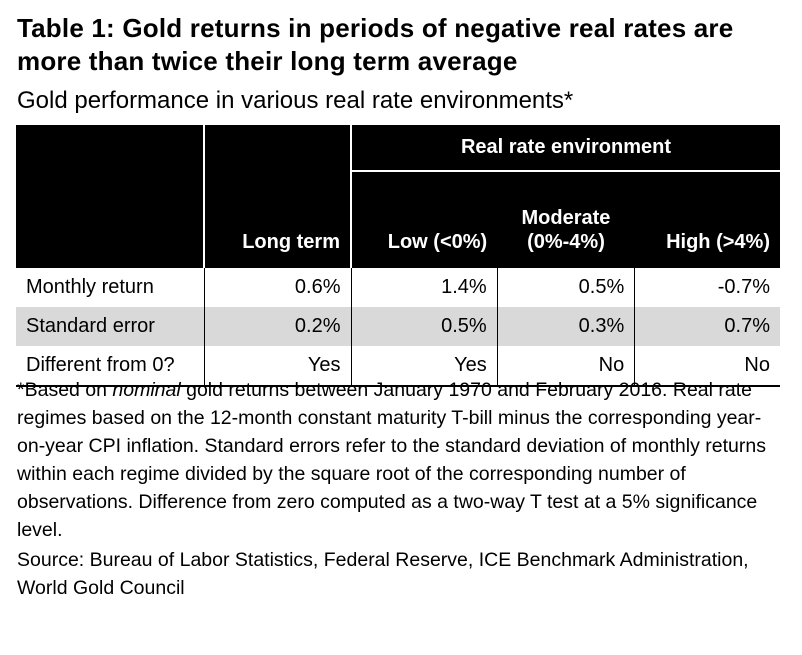  What do you see at coordinates (565, 326) in the screenshot?
I see `cell-value: 0.3%` at bounding box center [565, 326].